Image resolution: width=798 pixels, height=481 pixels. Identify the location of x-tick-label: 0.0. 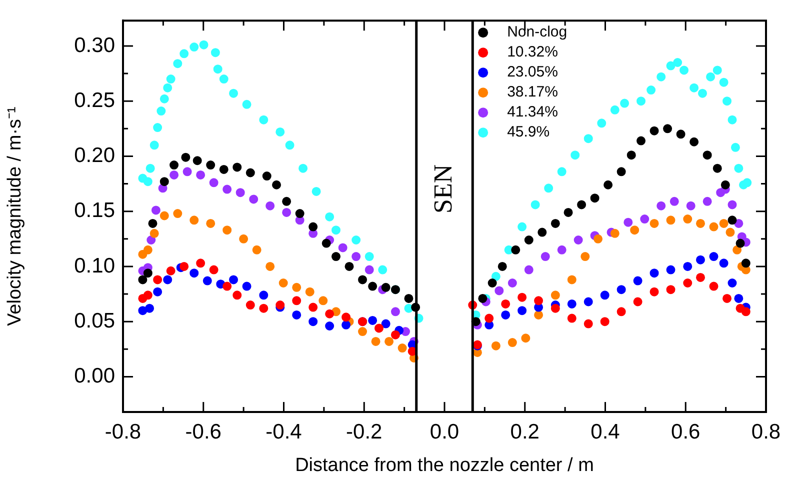
(445, 432).